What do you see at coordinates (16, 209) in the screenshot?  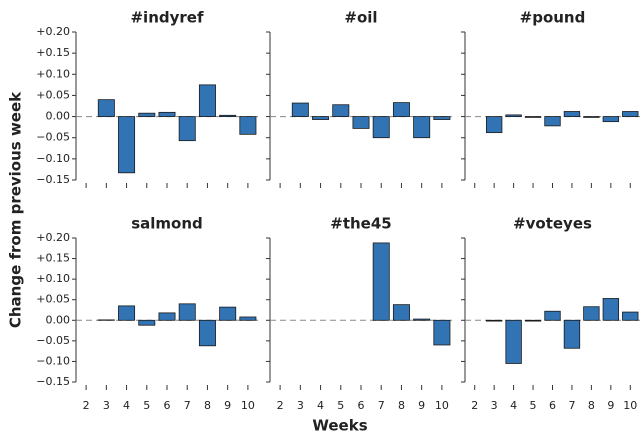 I see `y-axis-label: Change from previous week` at bounding box center [16, 209].